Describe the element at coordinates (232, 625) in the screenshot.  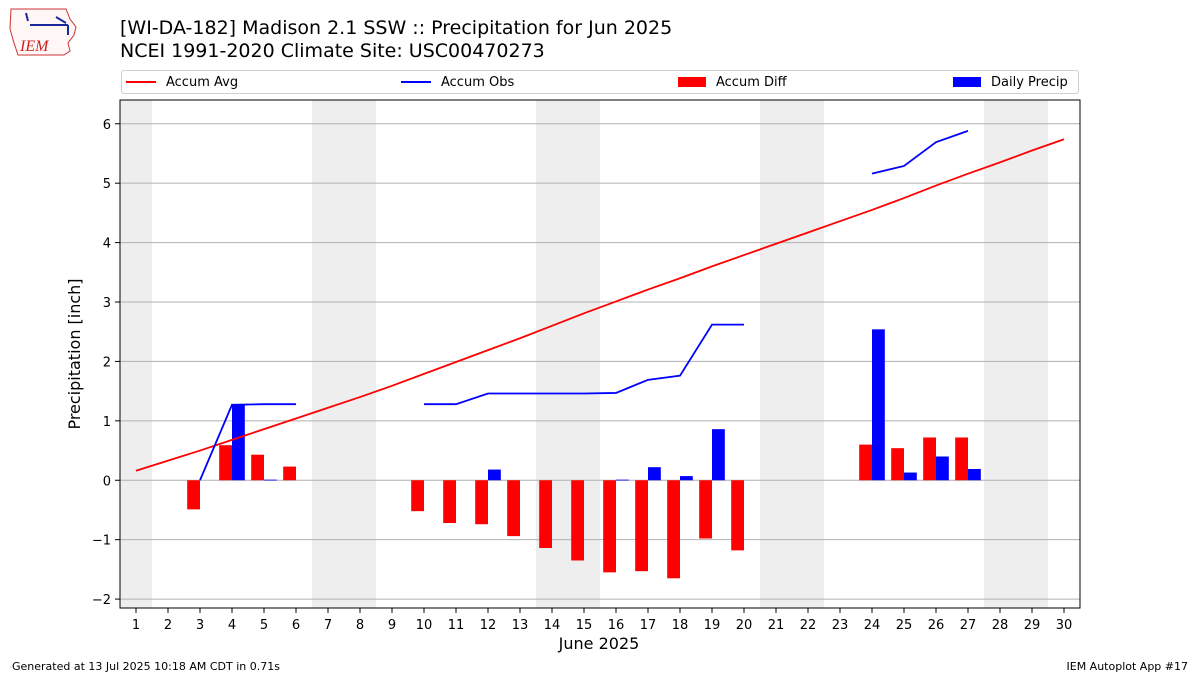
I see `x-tick-label: 4` at that location.